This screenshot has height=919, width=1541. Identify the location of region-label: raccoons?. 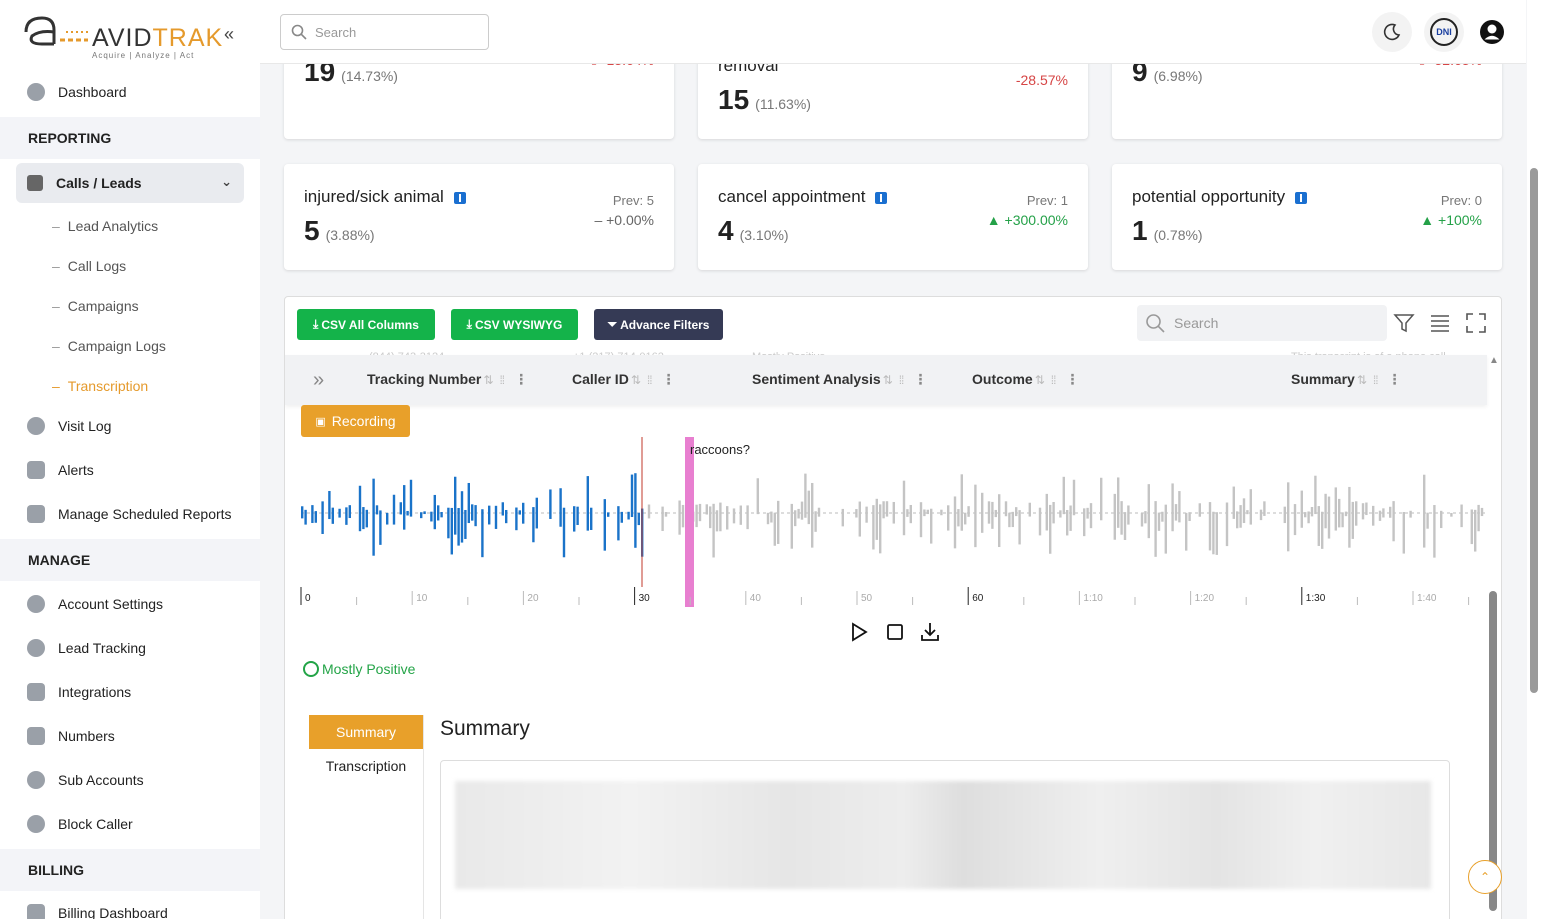
(720, 449).